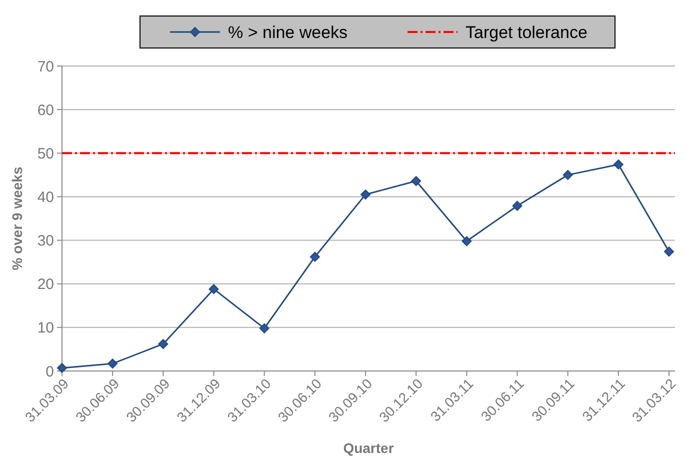 This screenshot has height=463, width=685. What do you see at coordinates (368, 448) in the screenshot?
I see `x-axis-title: Quarter` at bounding box center [368, 448].